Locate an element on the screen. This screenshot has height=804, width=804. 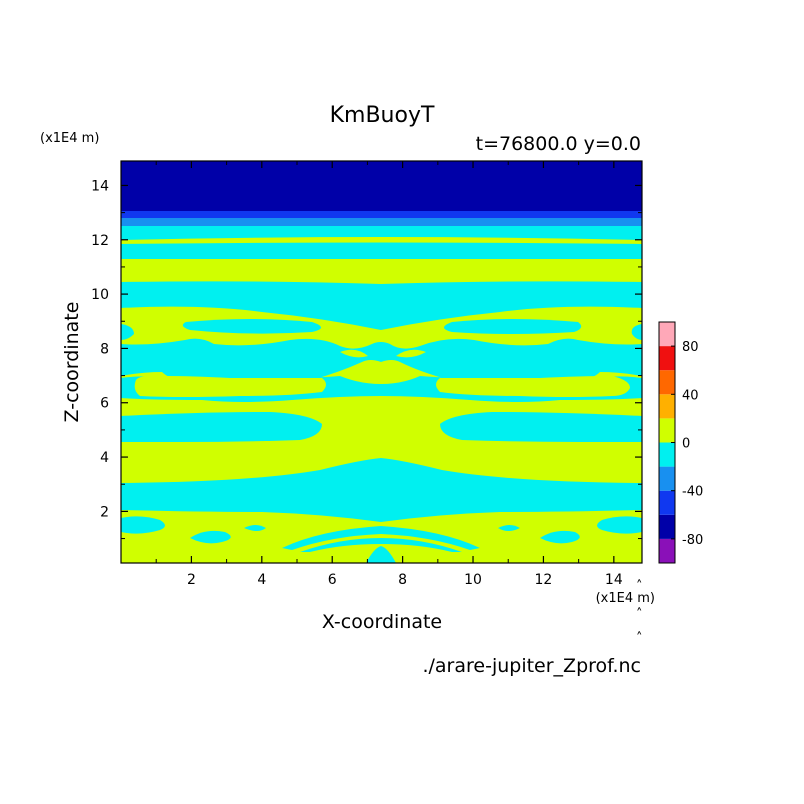
x-tick-label: 4 is located at coordinates (261, 580).